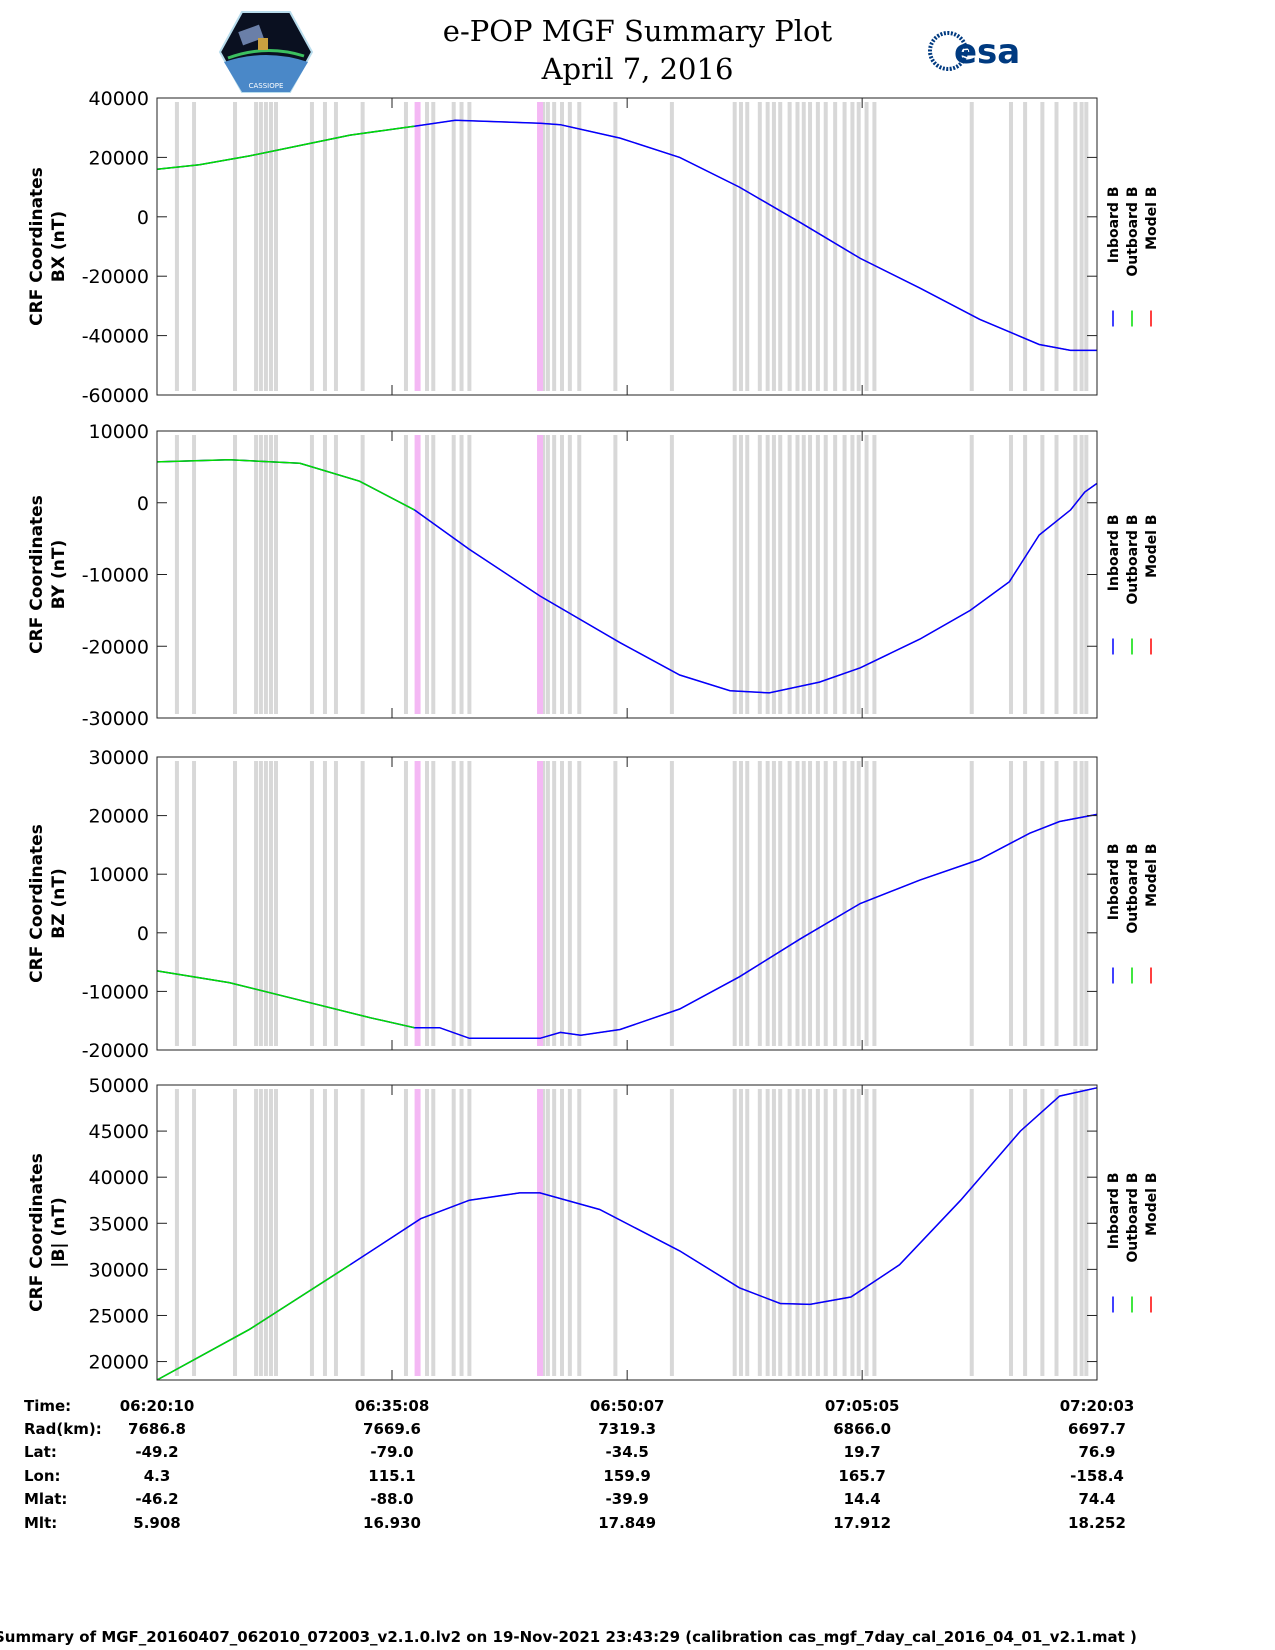 Image resolution: width=1275 pixels, height=1650 pixels. I want to click on table-cell: 6866.0, so click(862, 1429).